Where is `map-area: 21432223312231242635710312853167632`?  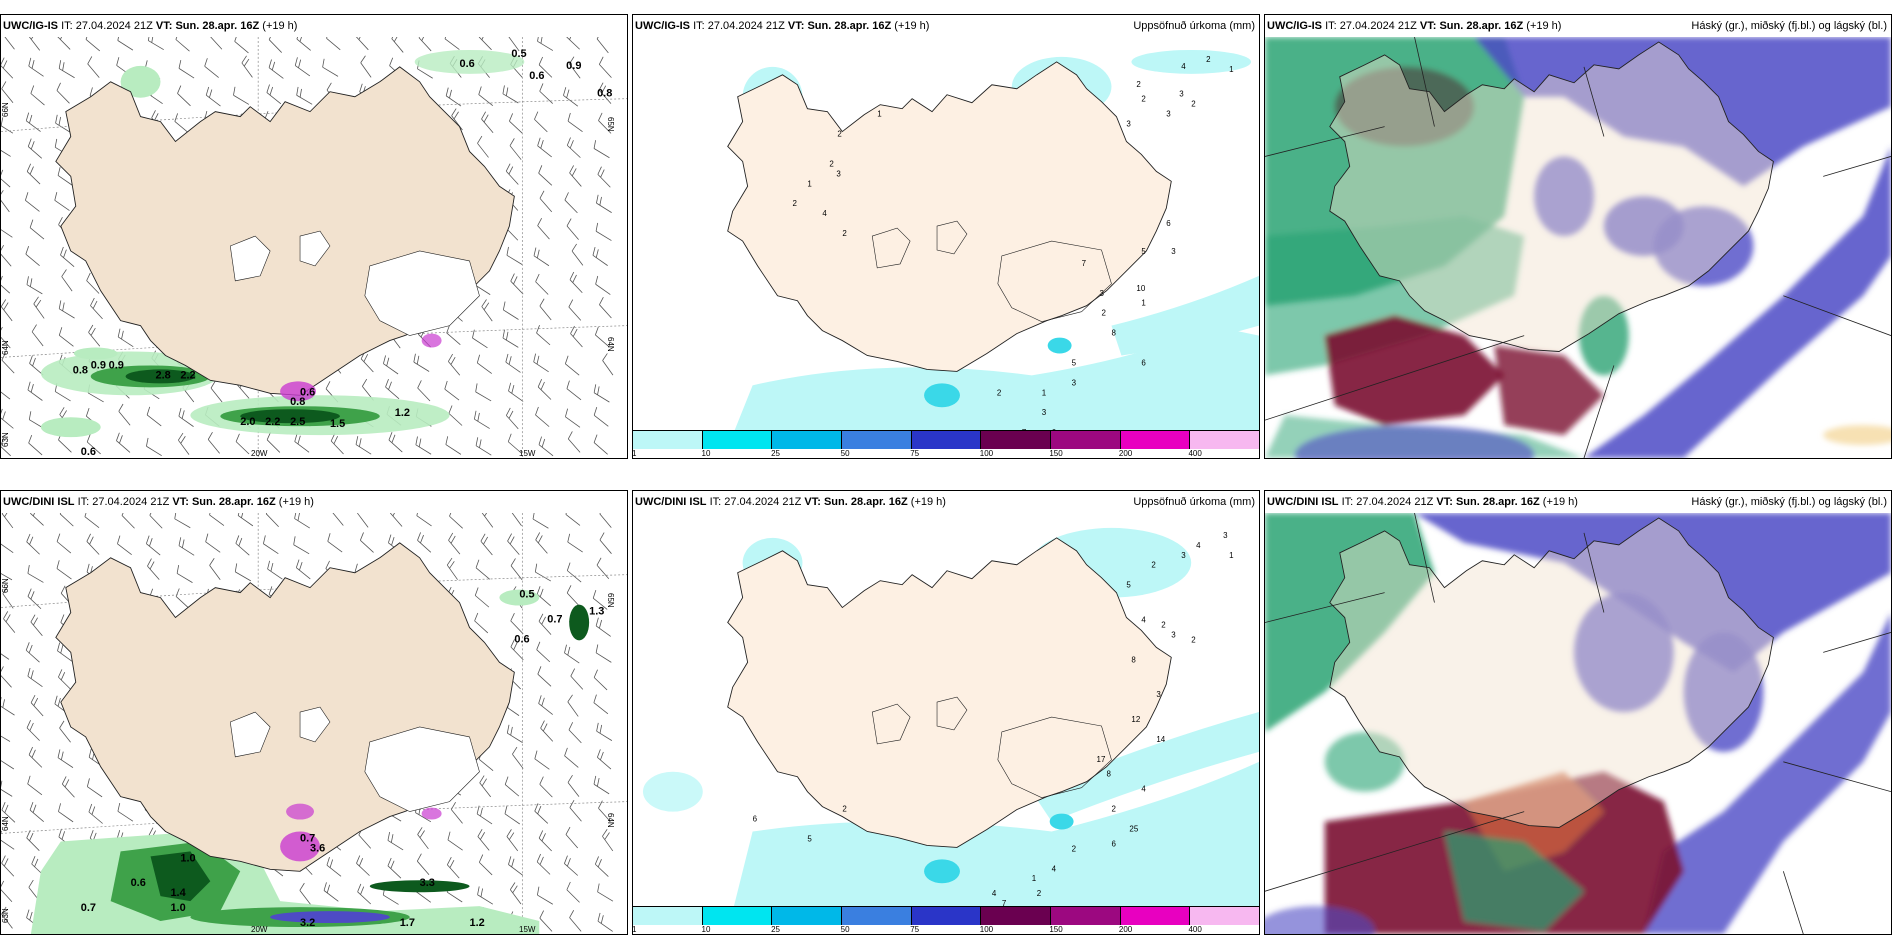 map-area: 21432223312231242635710312853167632 is located at coordinates (946, 247).